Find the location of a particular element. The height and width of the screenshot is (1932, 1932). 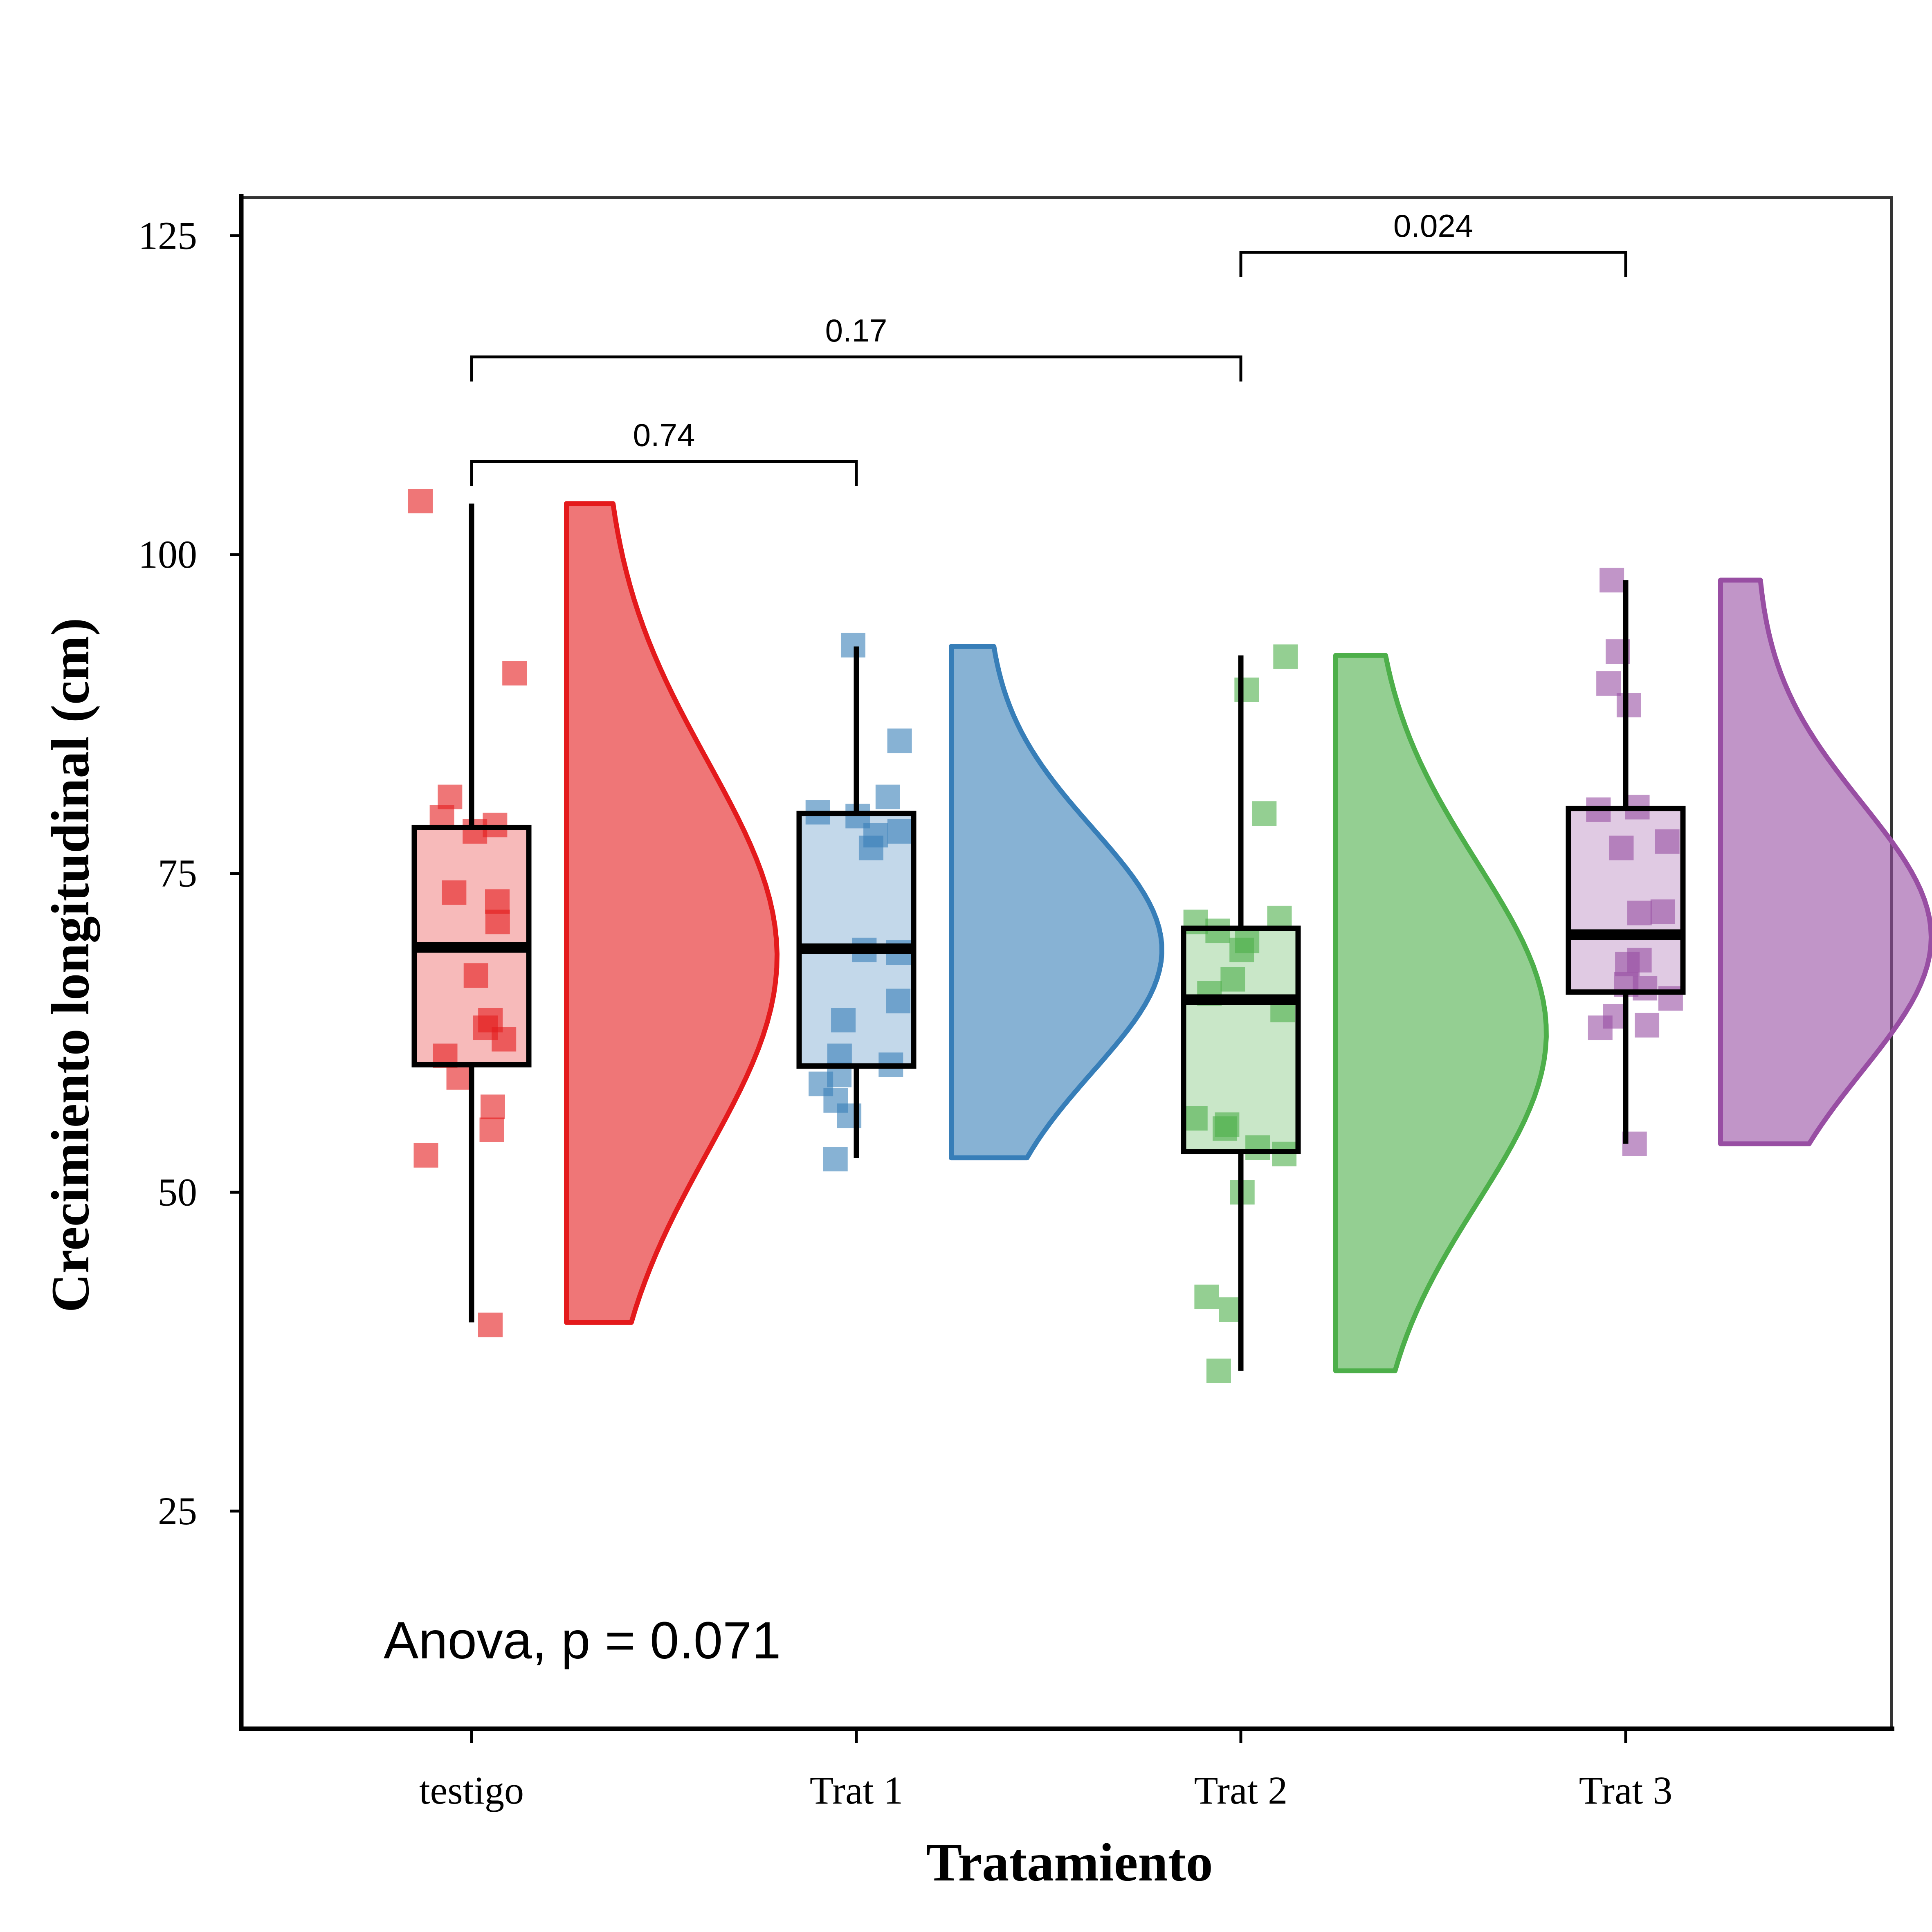

x-tick-label-testigo: testigo is located at coordinates (472, 1790).